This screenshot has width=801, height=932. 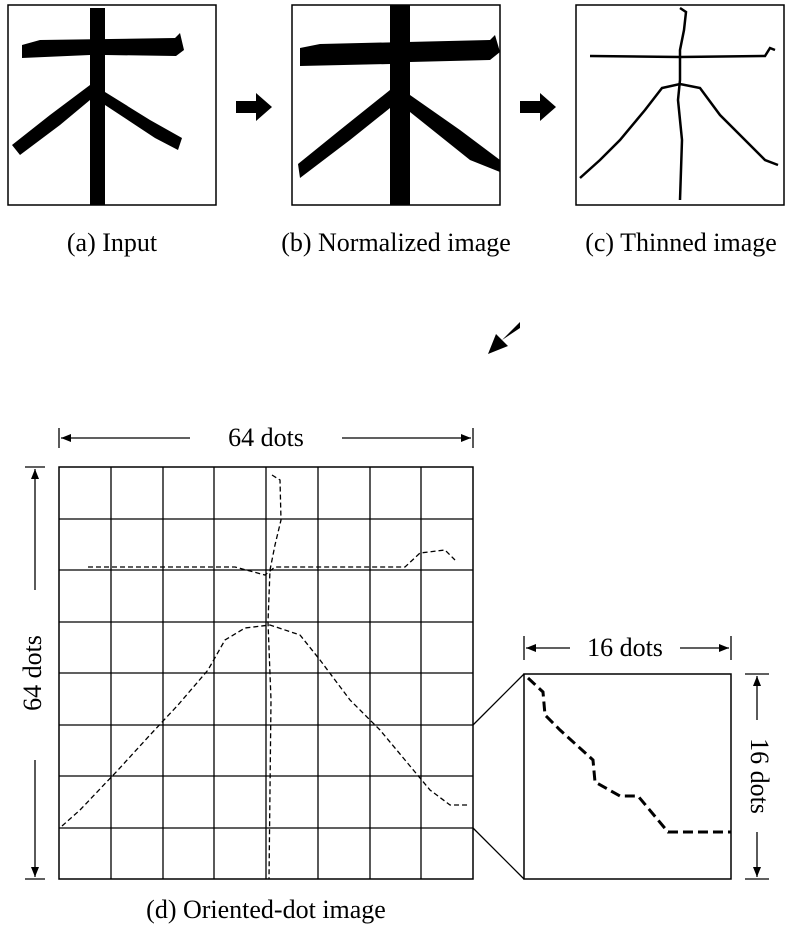 What do you see at coordinates (602, 776) in the screenshot?
I see `zoom-panel` at bounding box center [602, 776].